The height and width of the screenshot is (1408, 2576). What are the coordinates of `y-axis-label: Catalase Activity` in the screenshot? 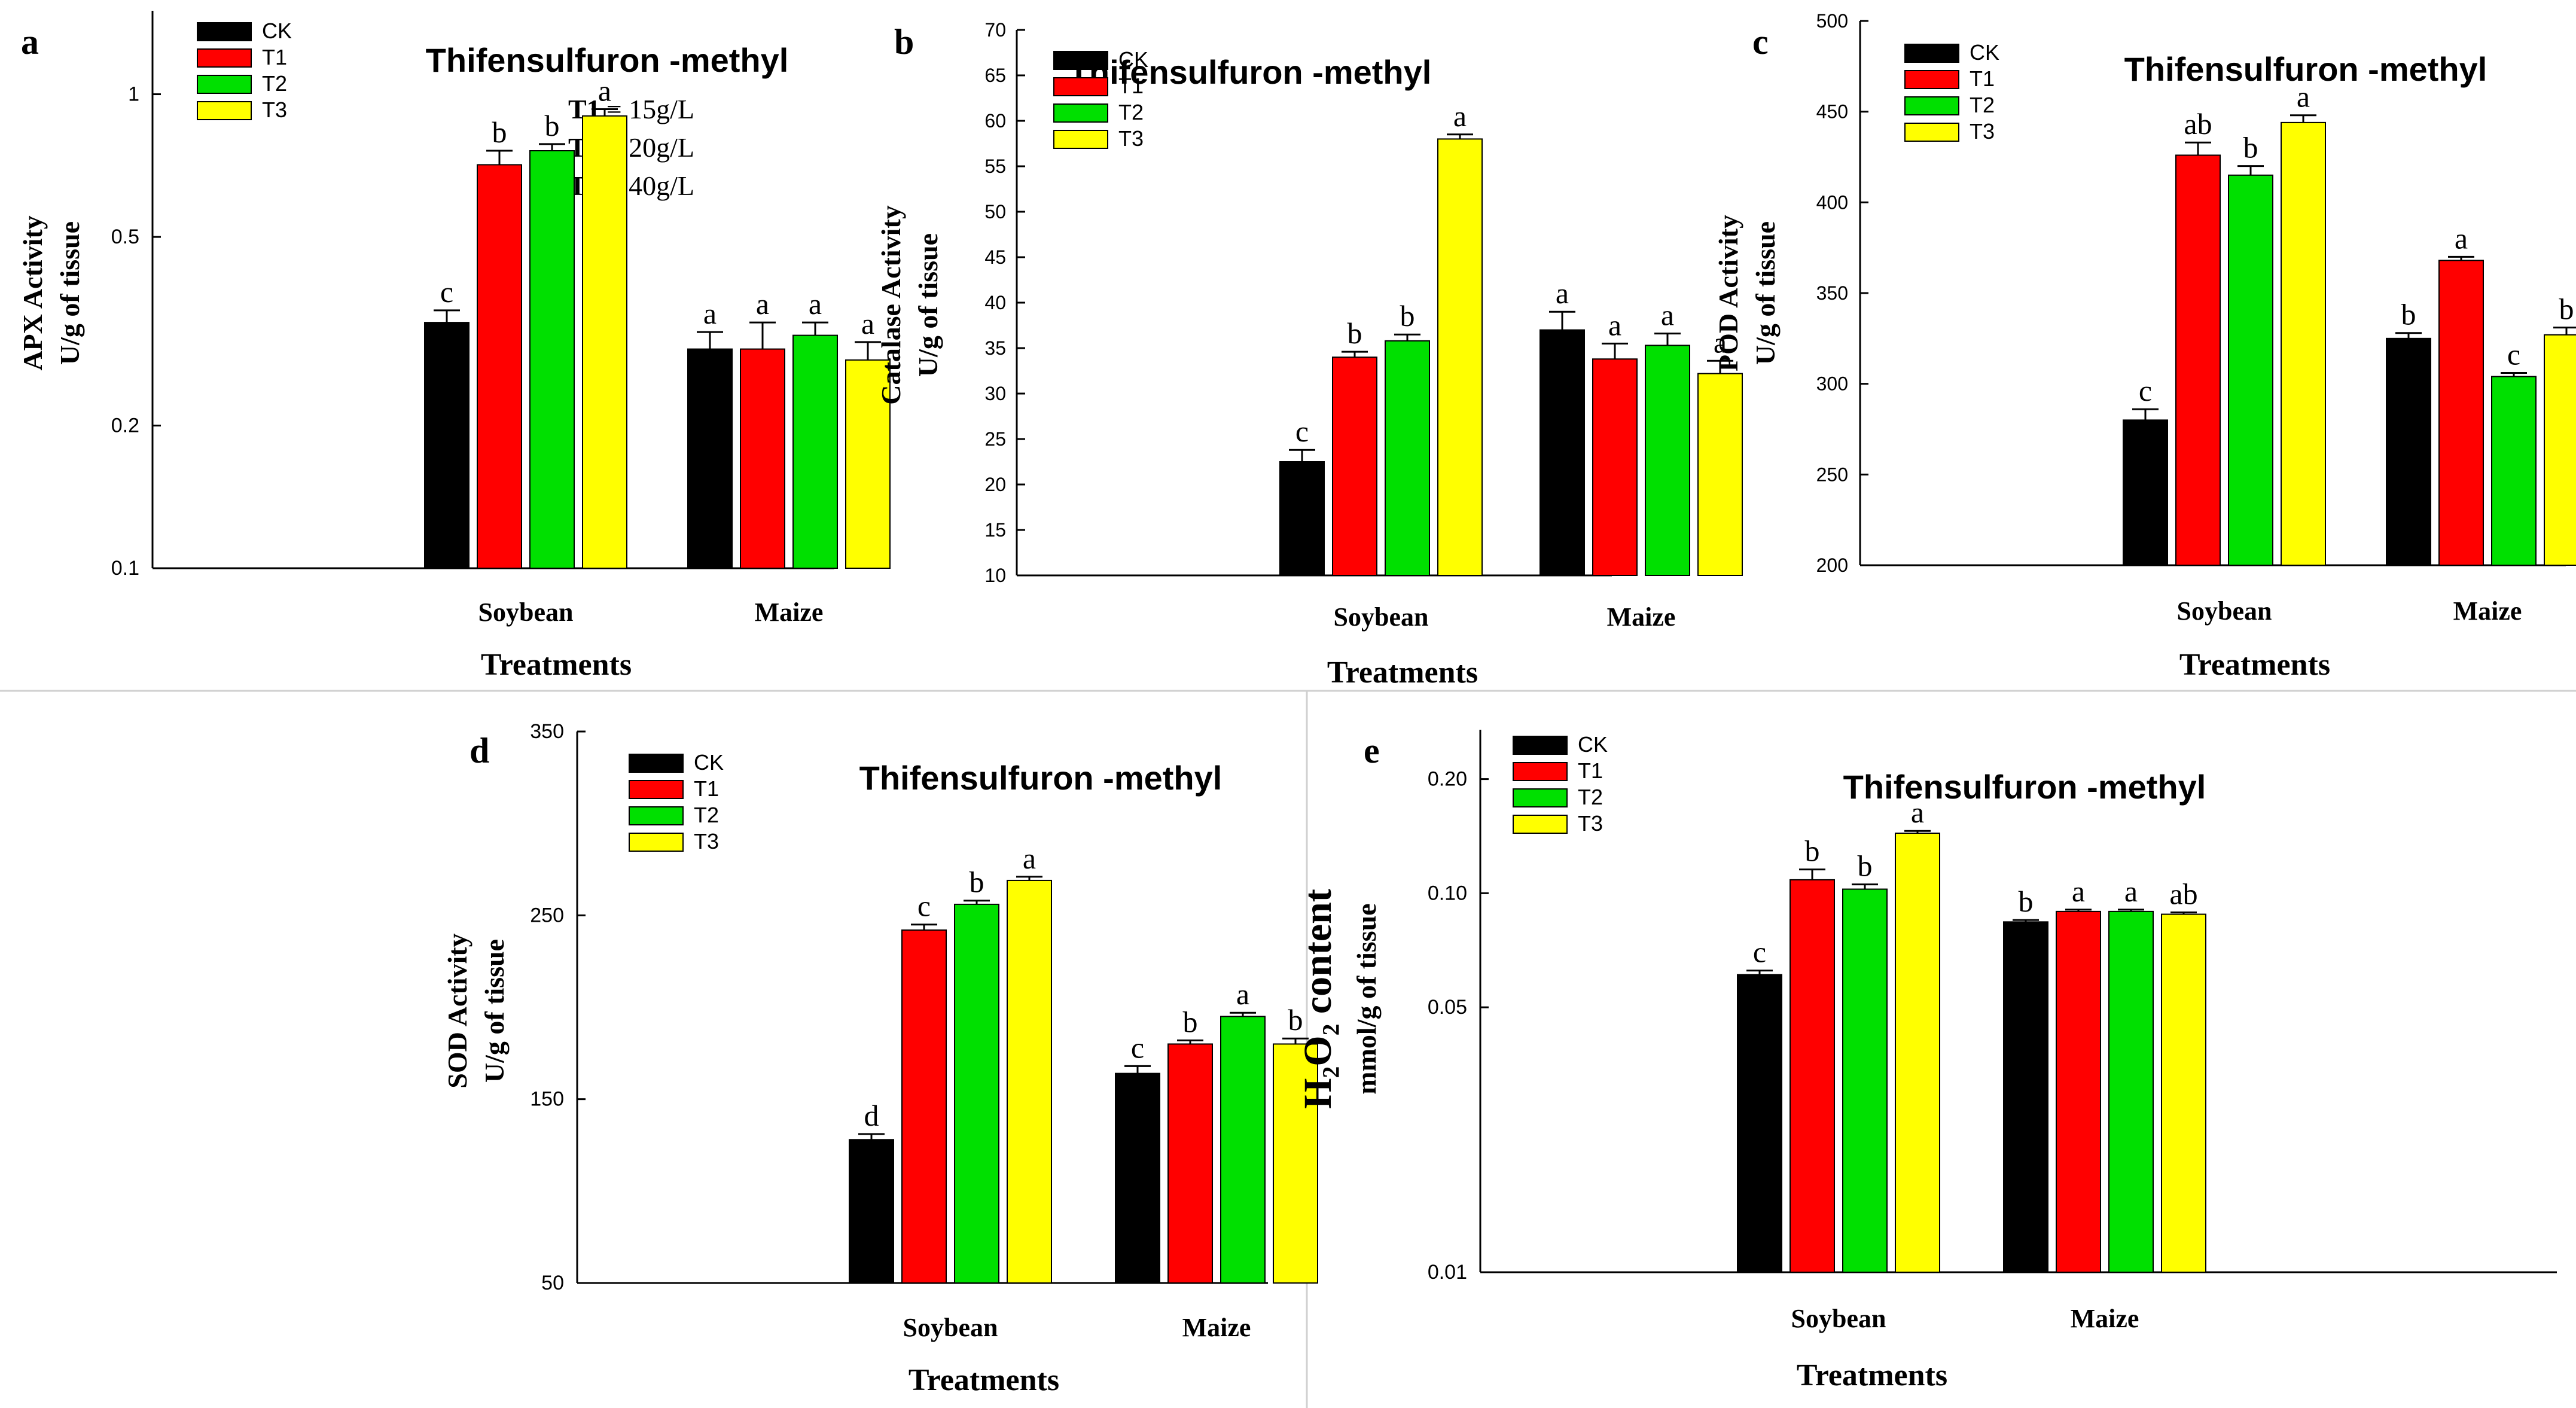 It's located at (891, 304).